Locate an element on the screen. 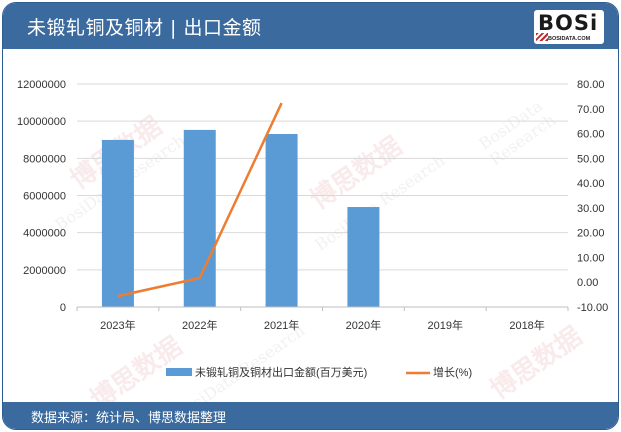 The height and width of the screenshot is (432, 621). right-tick-label: 60.00 is located at coordinates (591, 135).